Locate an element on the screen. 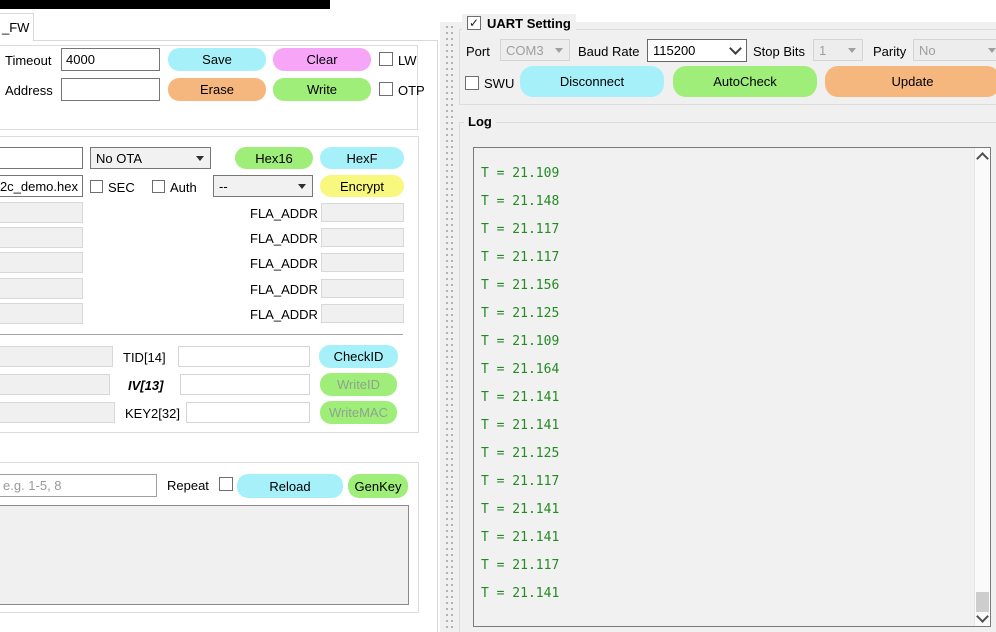 This screenshot has width=996, height=632. uart-setting-checkbox: ✓ is located at coordinates (474, 23).